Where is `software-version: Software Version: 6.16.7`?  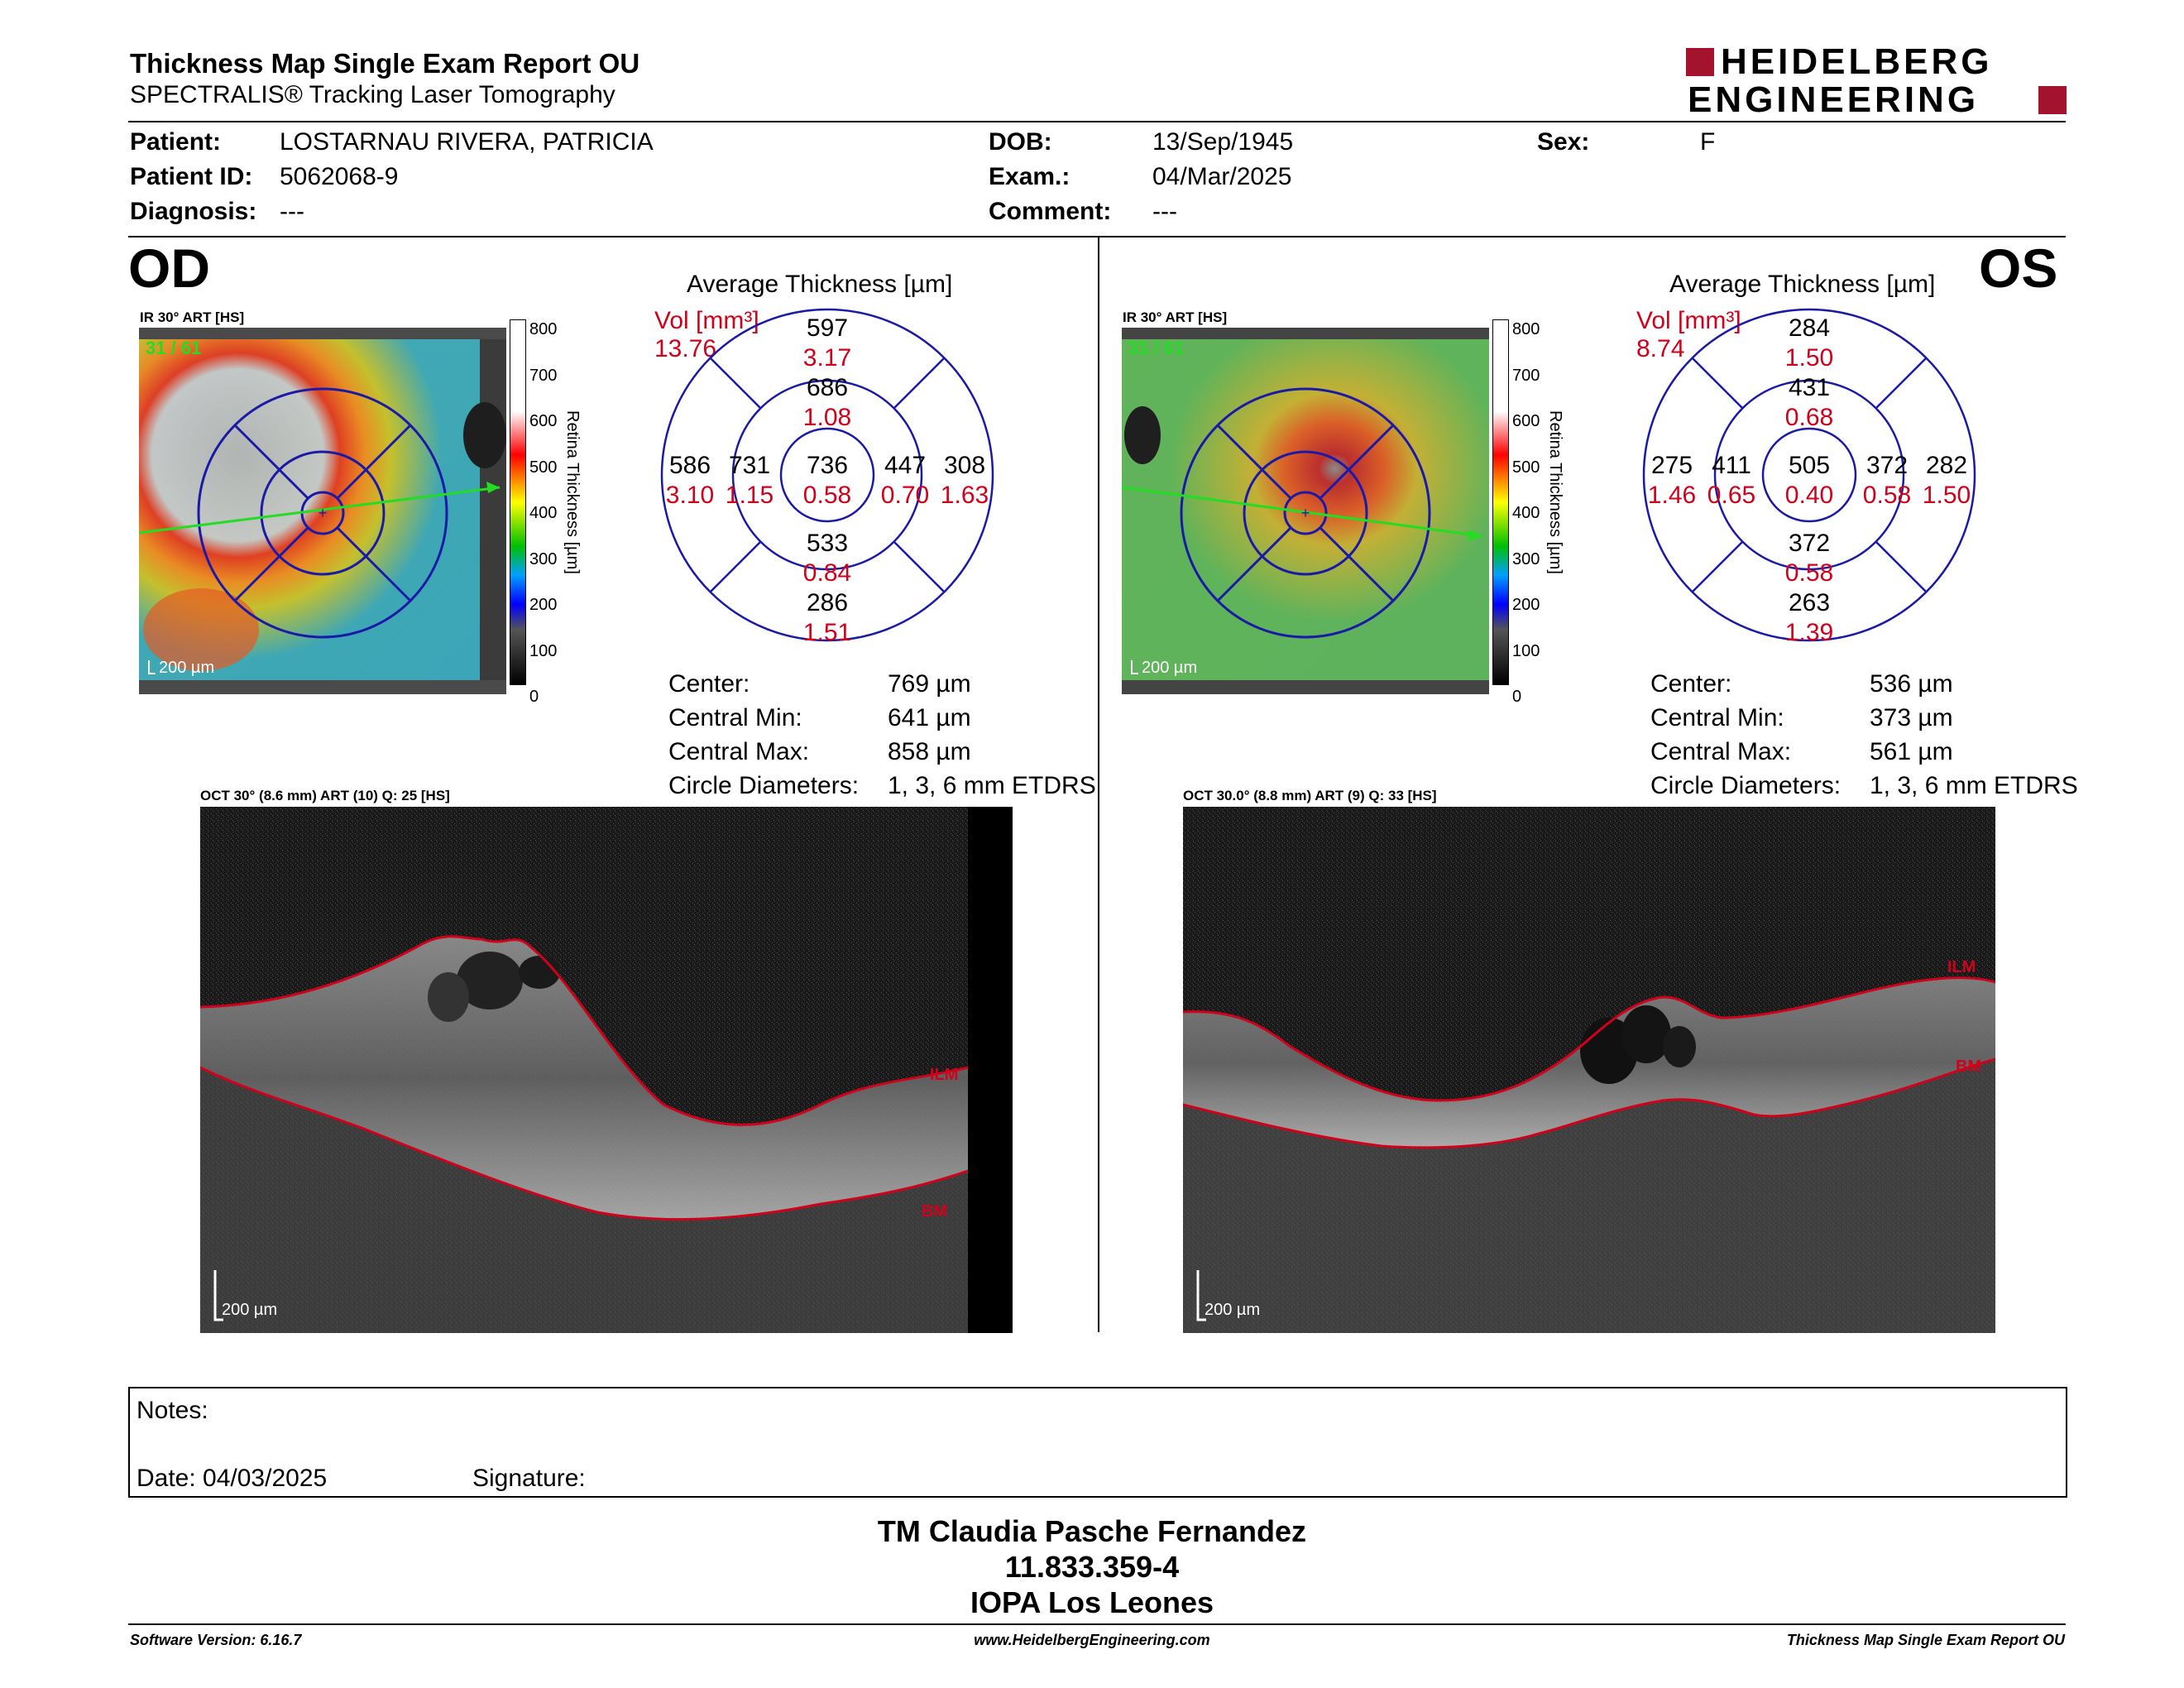
software-version: Software Version: 6.16.7 is located at coordinates (216, 1640).